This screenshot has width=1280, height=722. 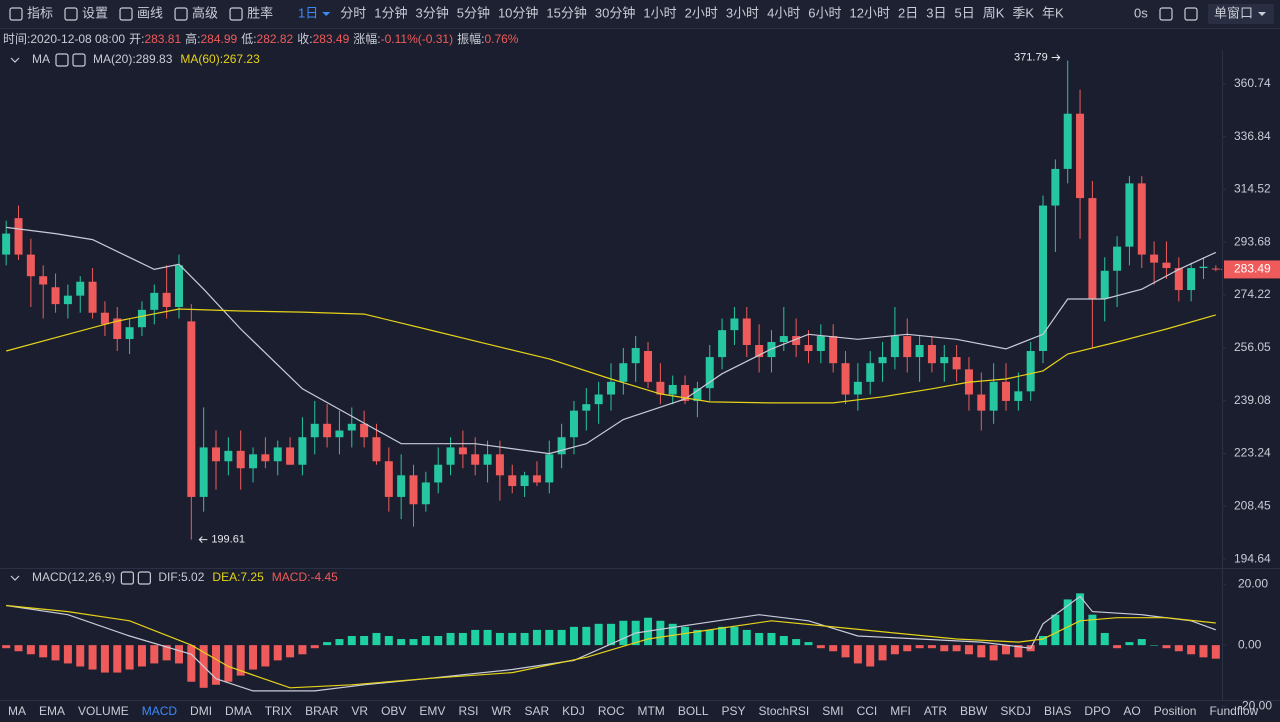 I want to click on toolbar-tool: 设置, so click(x=95, y=12).